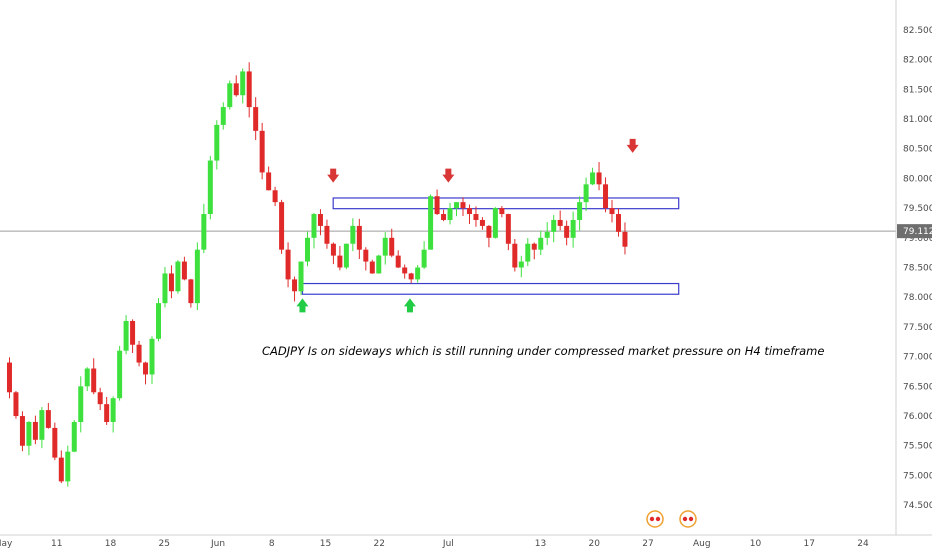 Image resolution: width=932 pixels, height=550 pixels. I want to click on price-tick-label: 80.000, so click(917, 179).